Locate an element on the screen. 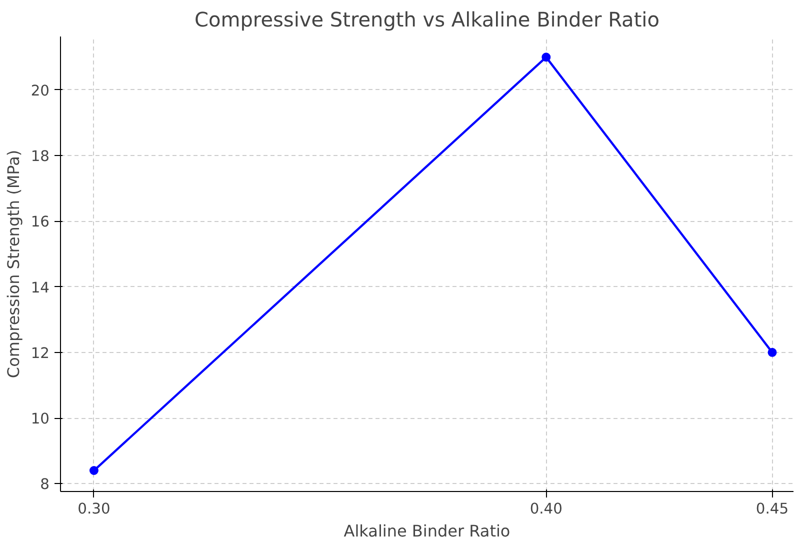 The height and width of the screenshot is (543, 797). y-axis-title: Compression Strength (MPa) is located at coordinates (13, 264).